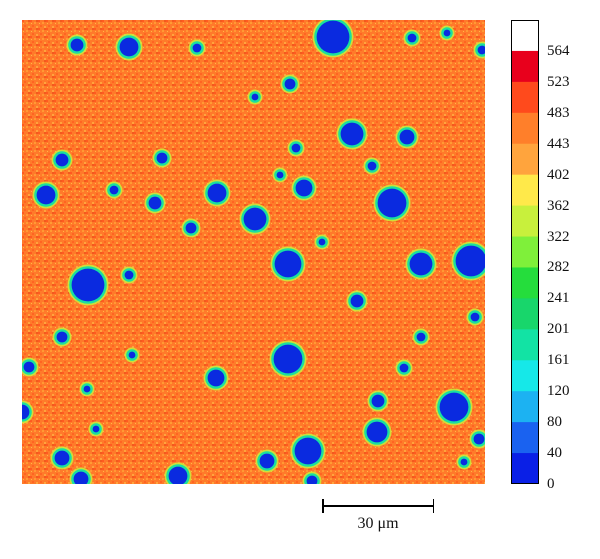  I want to click on colorbar-tick-label: 322, so click(558, 236).